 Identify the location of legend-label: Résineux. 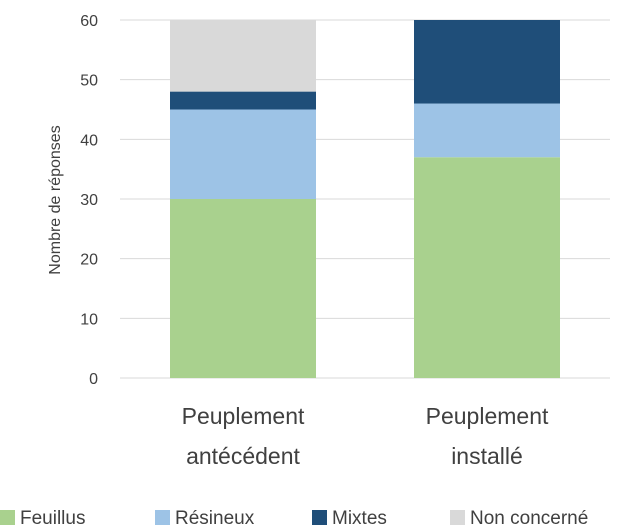
(215, 518).